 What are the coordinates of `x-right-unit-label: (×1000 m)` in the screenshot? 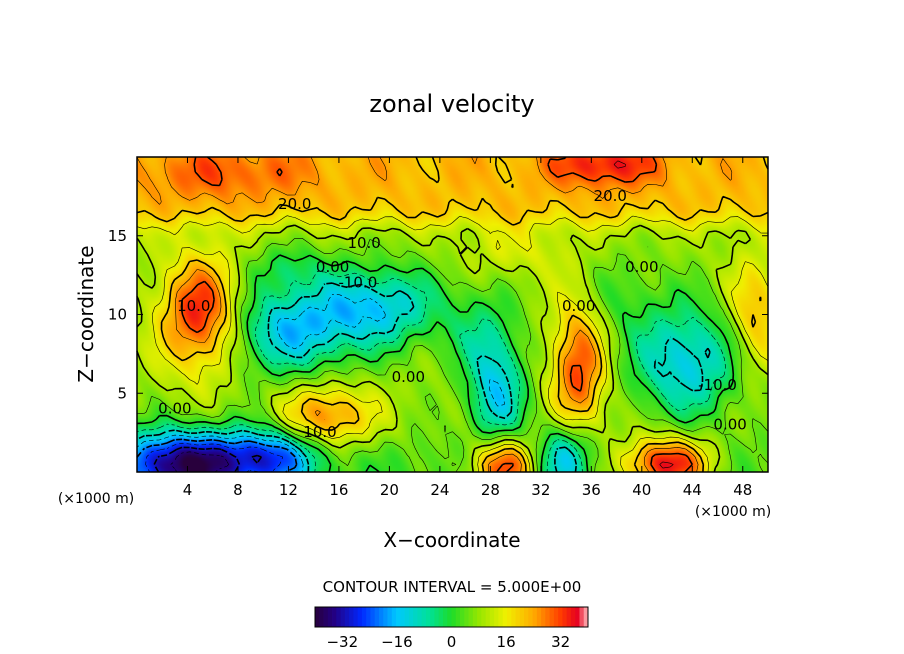 It's located at (733, 512).